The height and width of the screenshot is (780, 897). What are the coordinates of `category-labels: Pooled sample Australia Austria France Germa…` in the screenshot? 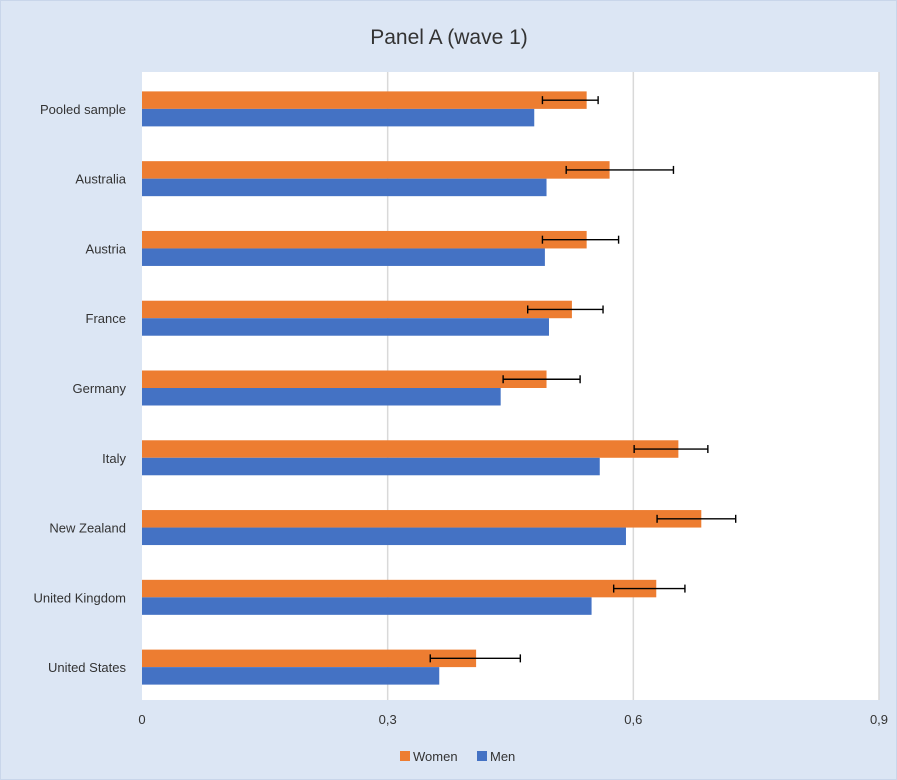 It's located at (80, 388).